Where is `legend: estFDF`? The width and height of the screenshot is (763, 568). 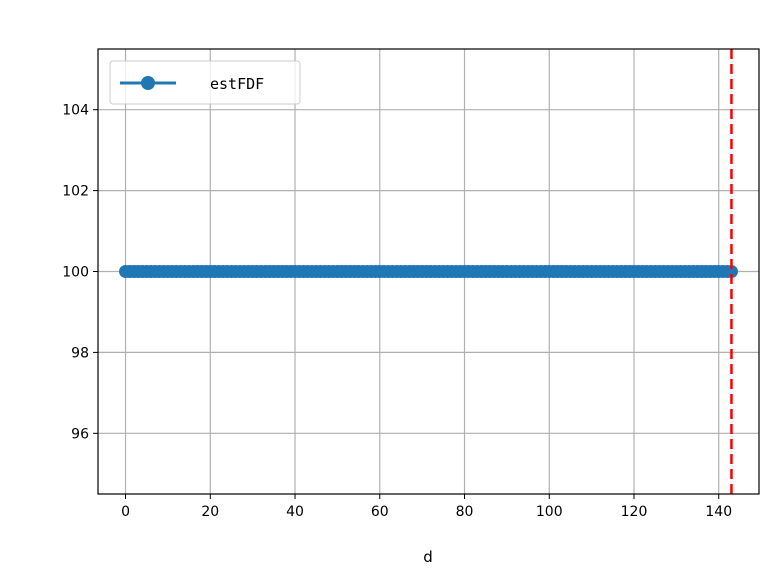 legend: estFDF is located at coordinates (205, 82).